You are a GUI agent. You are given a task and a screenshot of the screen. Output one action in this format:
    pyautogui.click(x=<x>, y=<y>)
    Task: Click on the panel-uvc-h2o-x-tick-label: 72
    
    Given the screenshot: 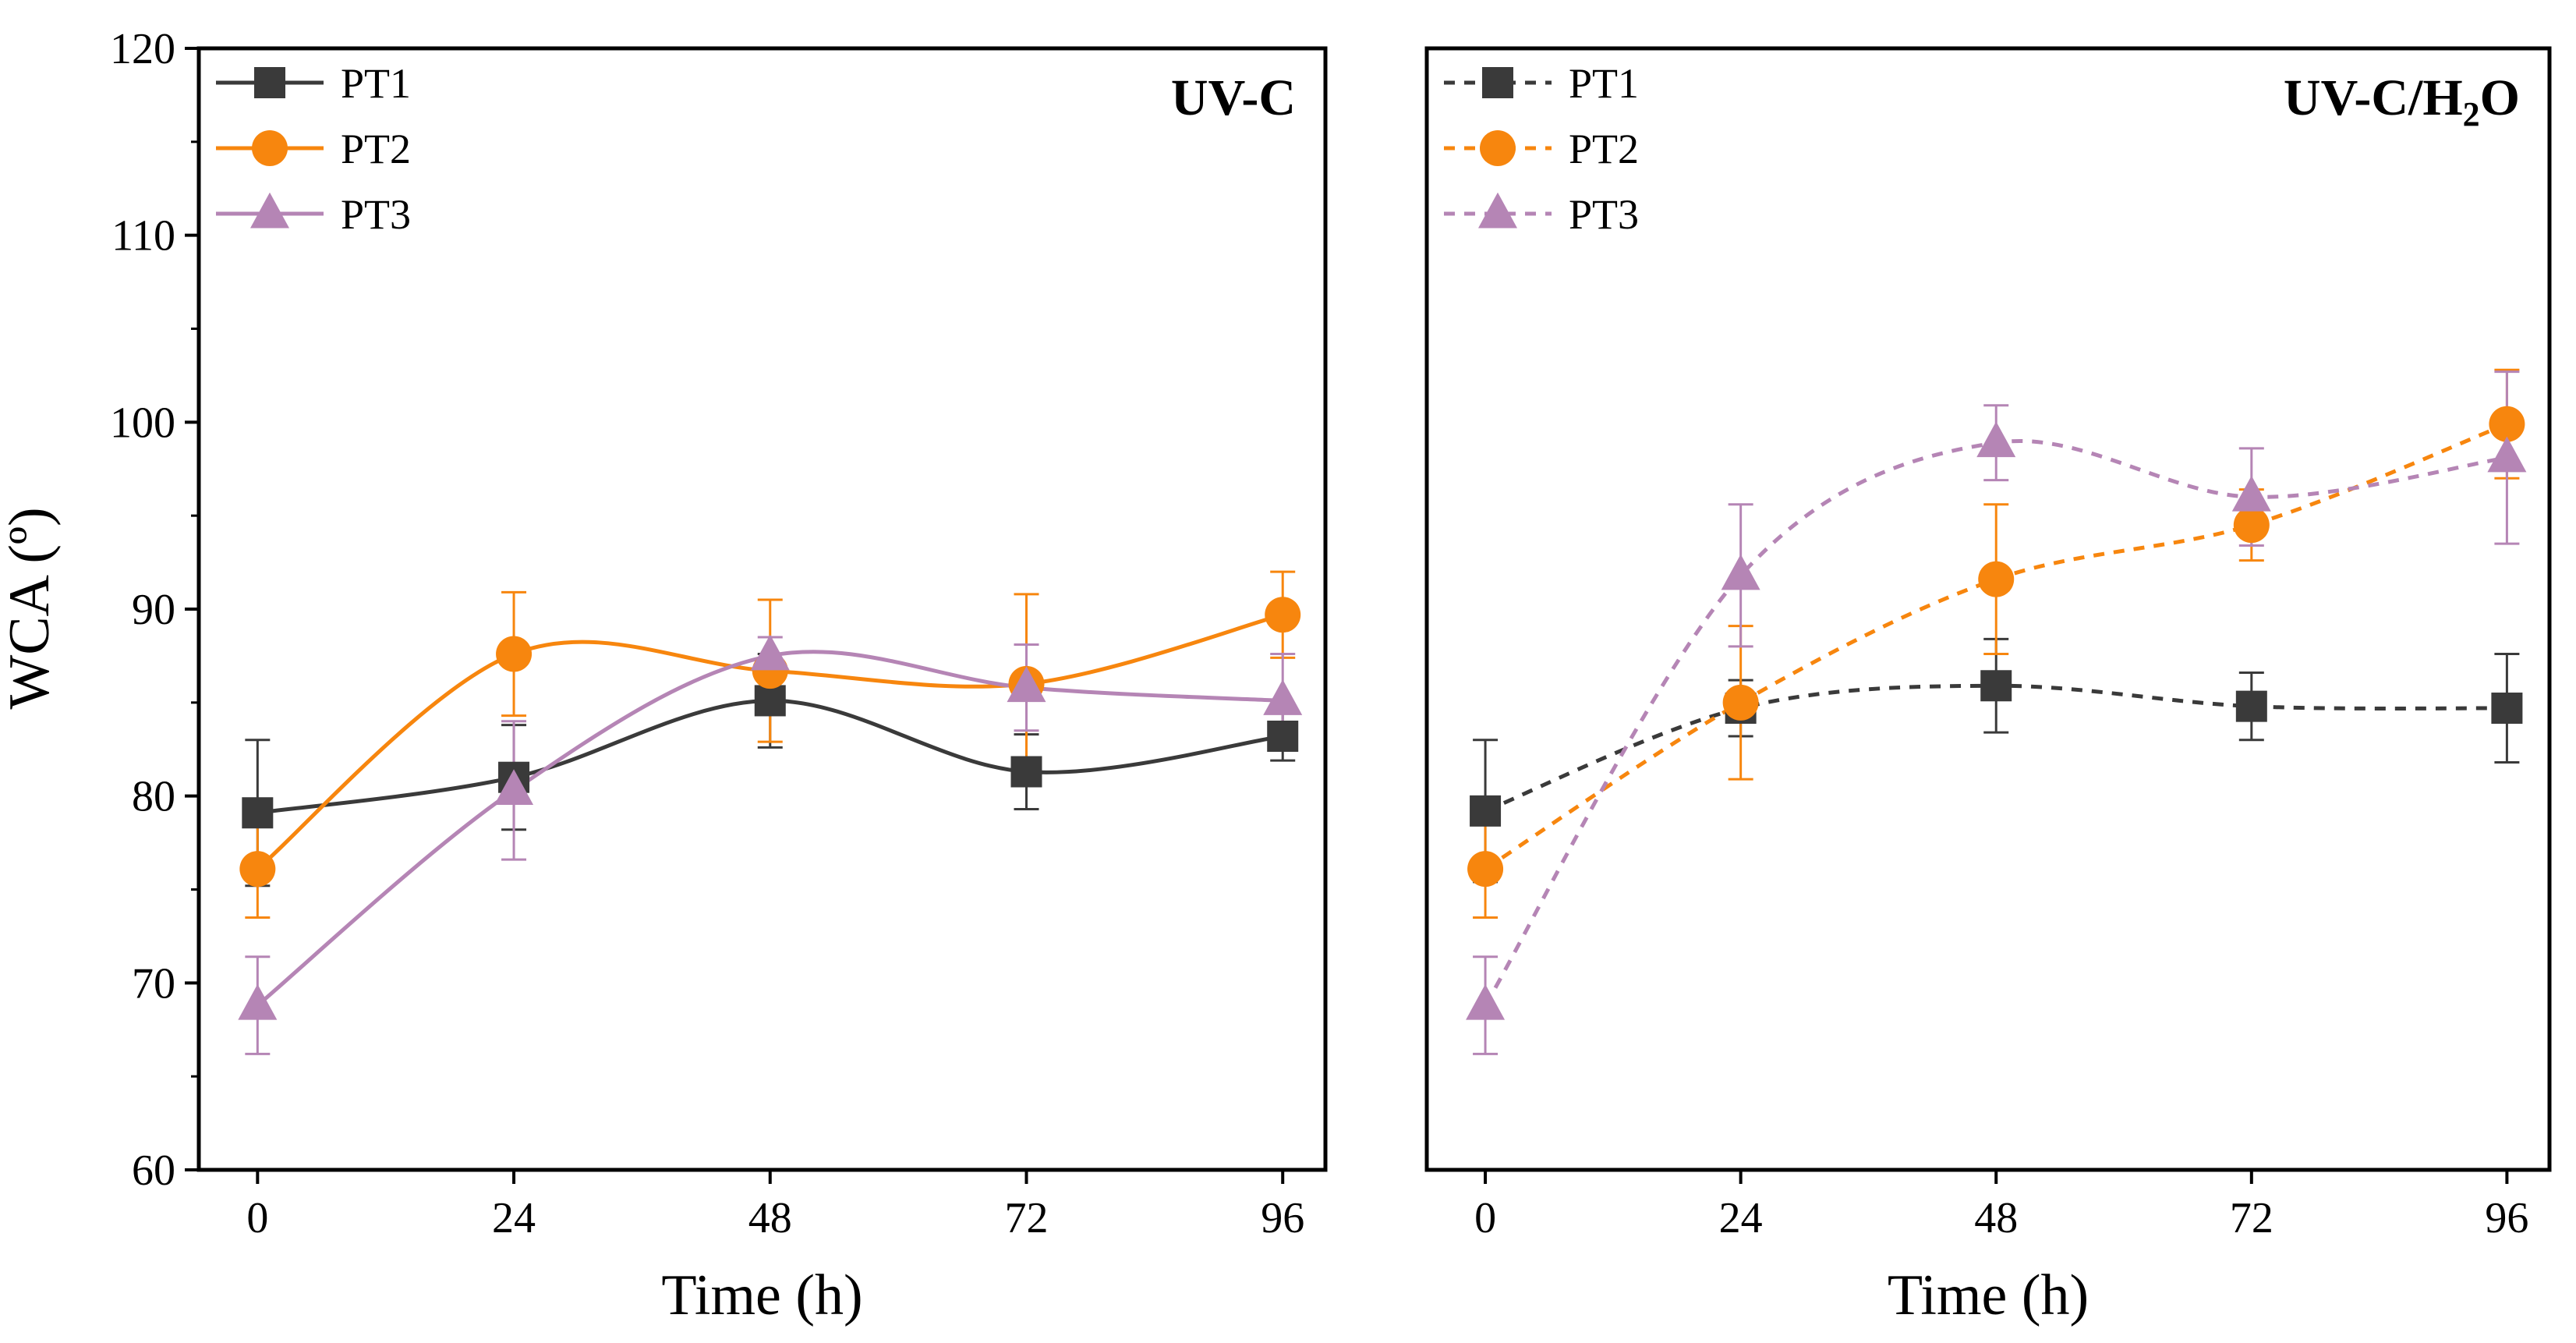 What is the action you would take?
    pyautogui.click(x=2251, y=1218)
    